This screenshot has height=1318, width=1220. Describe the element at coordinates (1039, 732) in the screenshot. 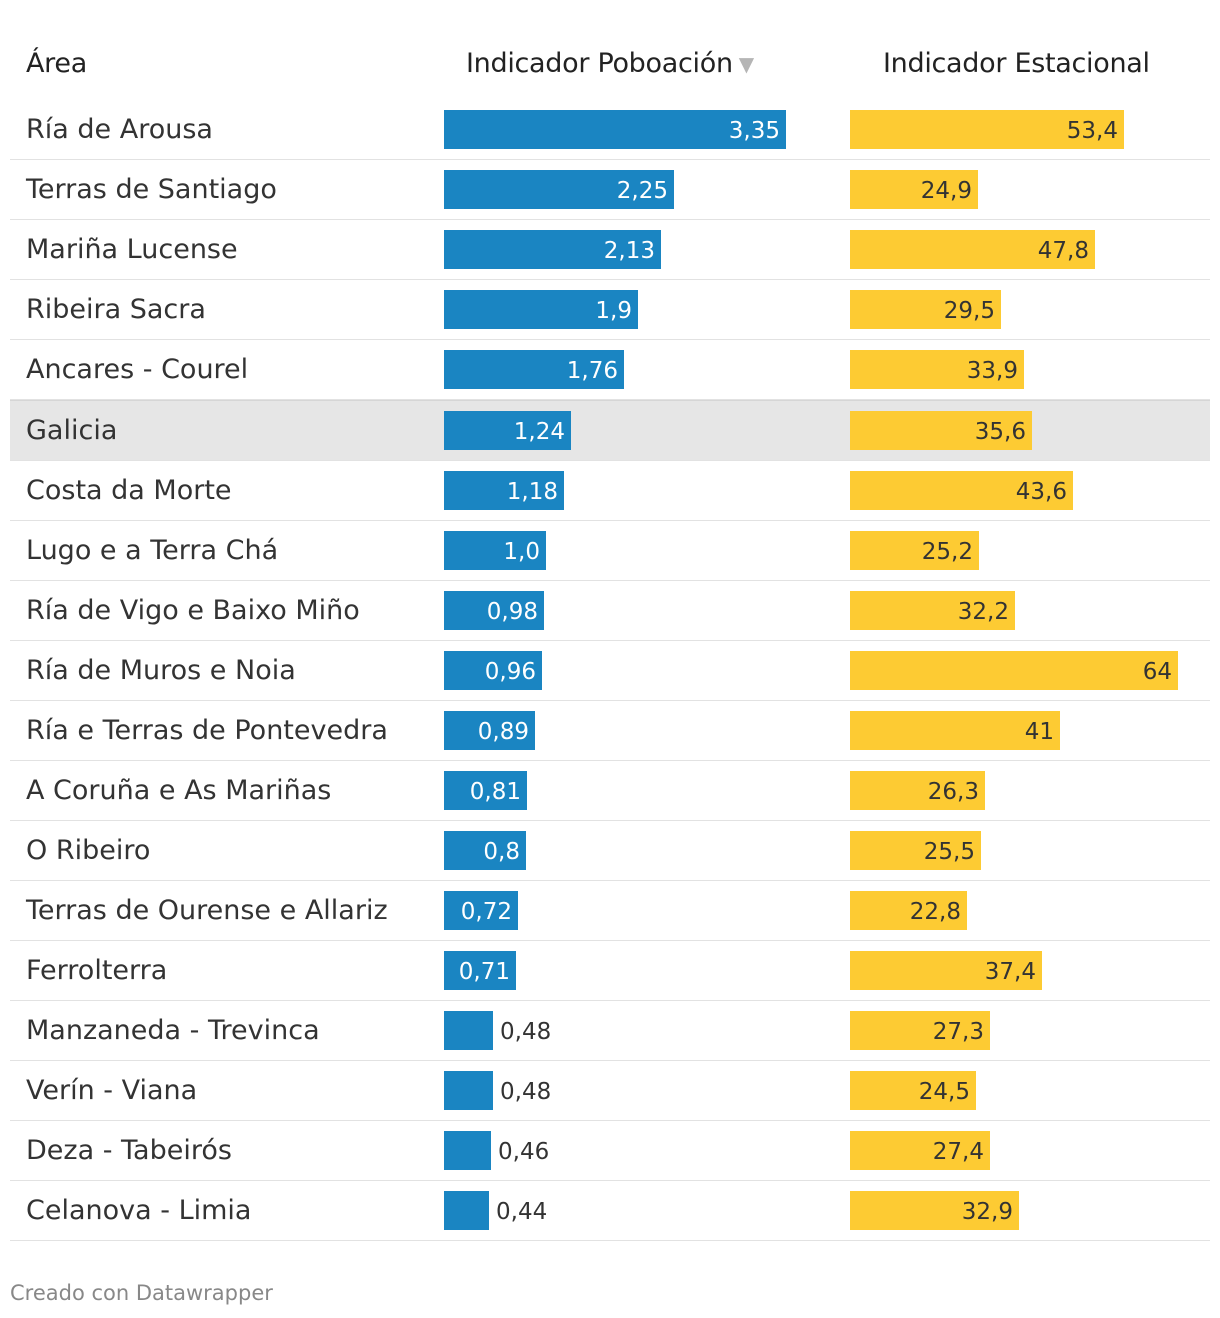

I see `estacional-value-label: 41` at that location.